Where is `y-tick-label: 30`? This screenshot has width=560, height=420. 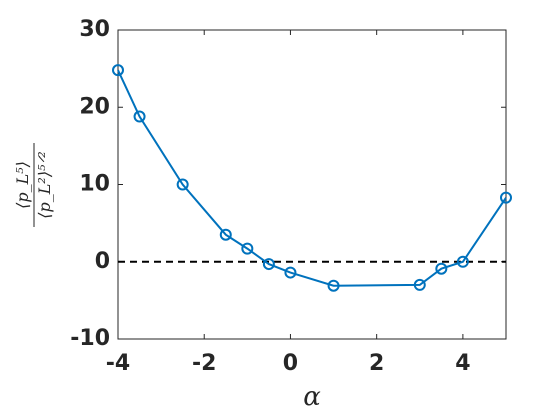 y-tick-label: 30 is located at coordinates (94, 29).